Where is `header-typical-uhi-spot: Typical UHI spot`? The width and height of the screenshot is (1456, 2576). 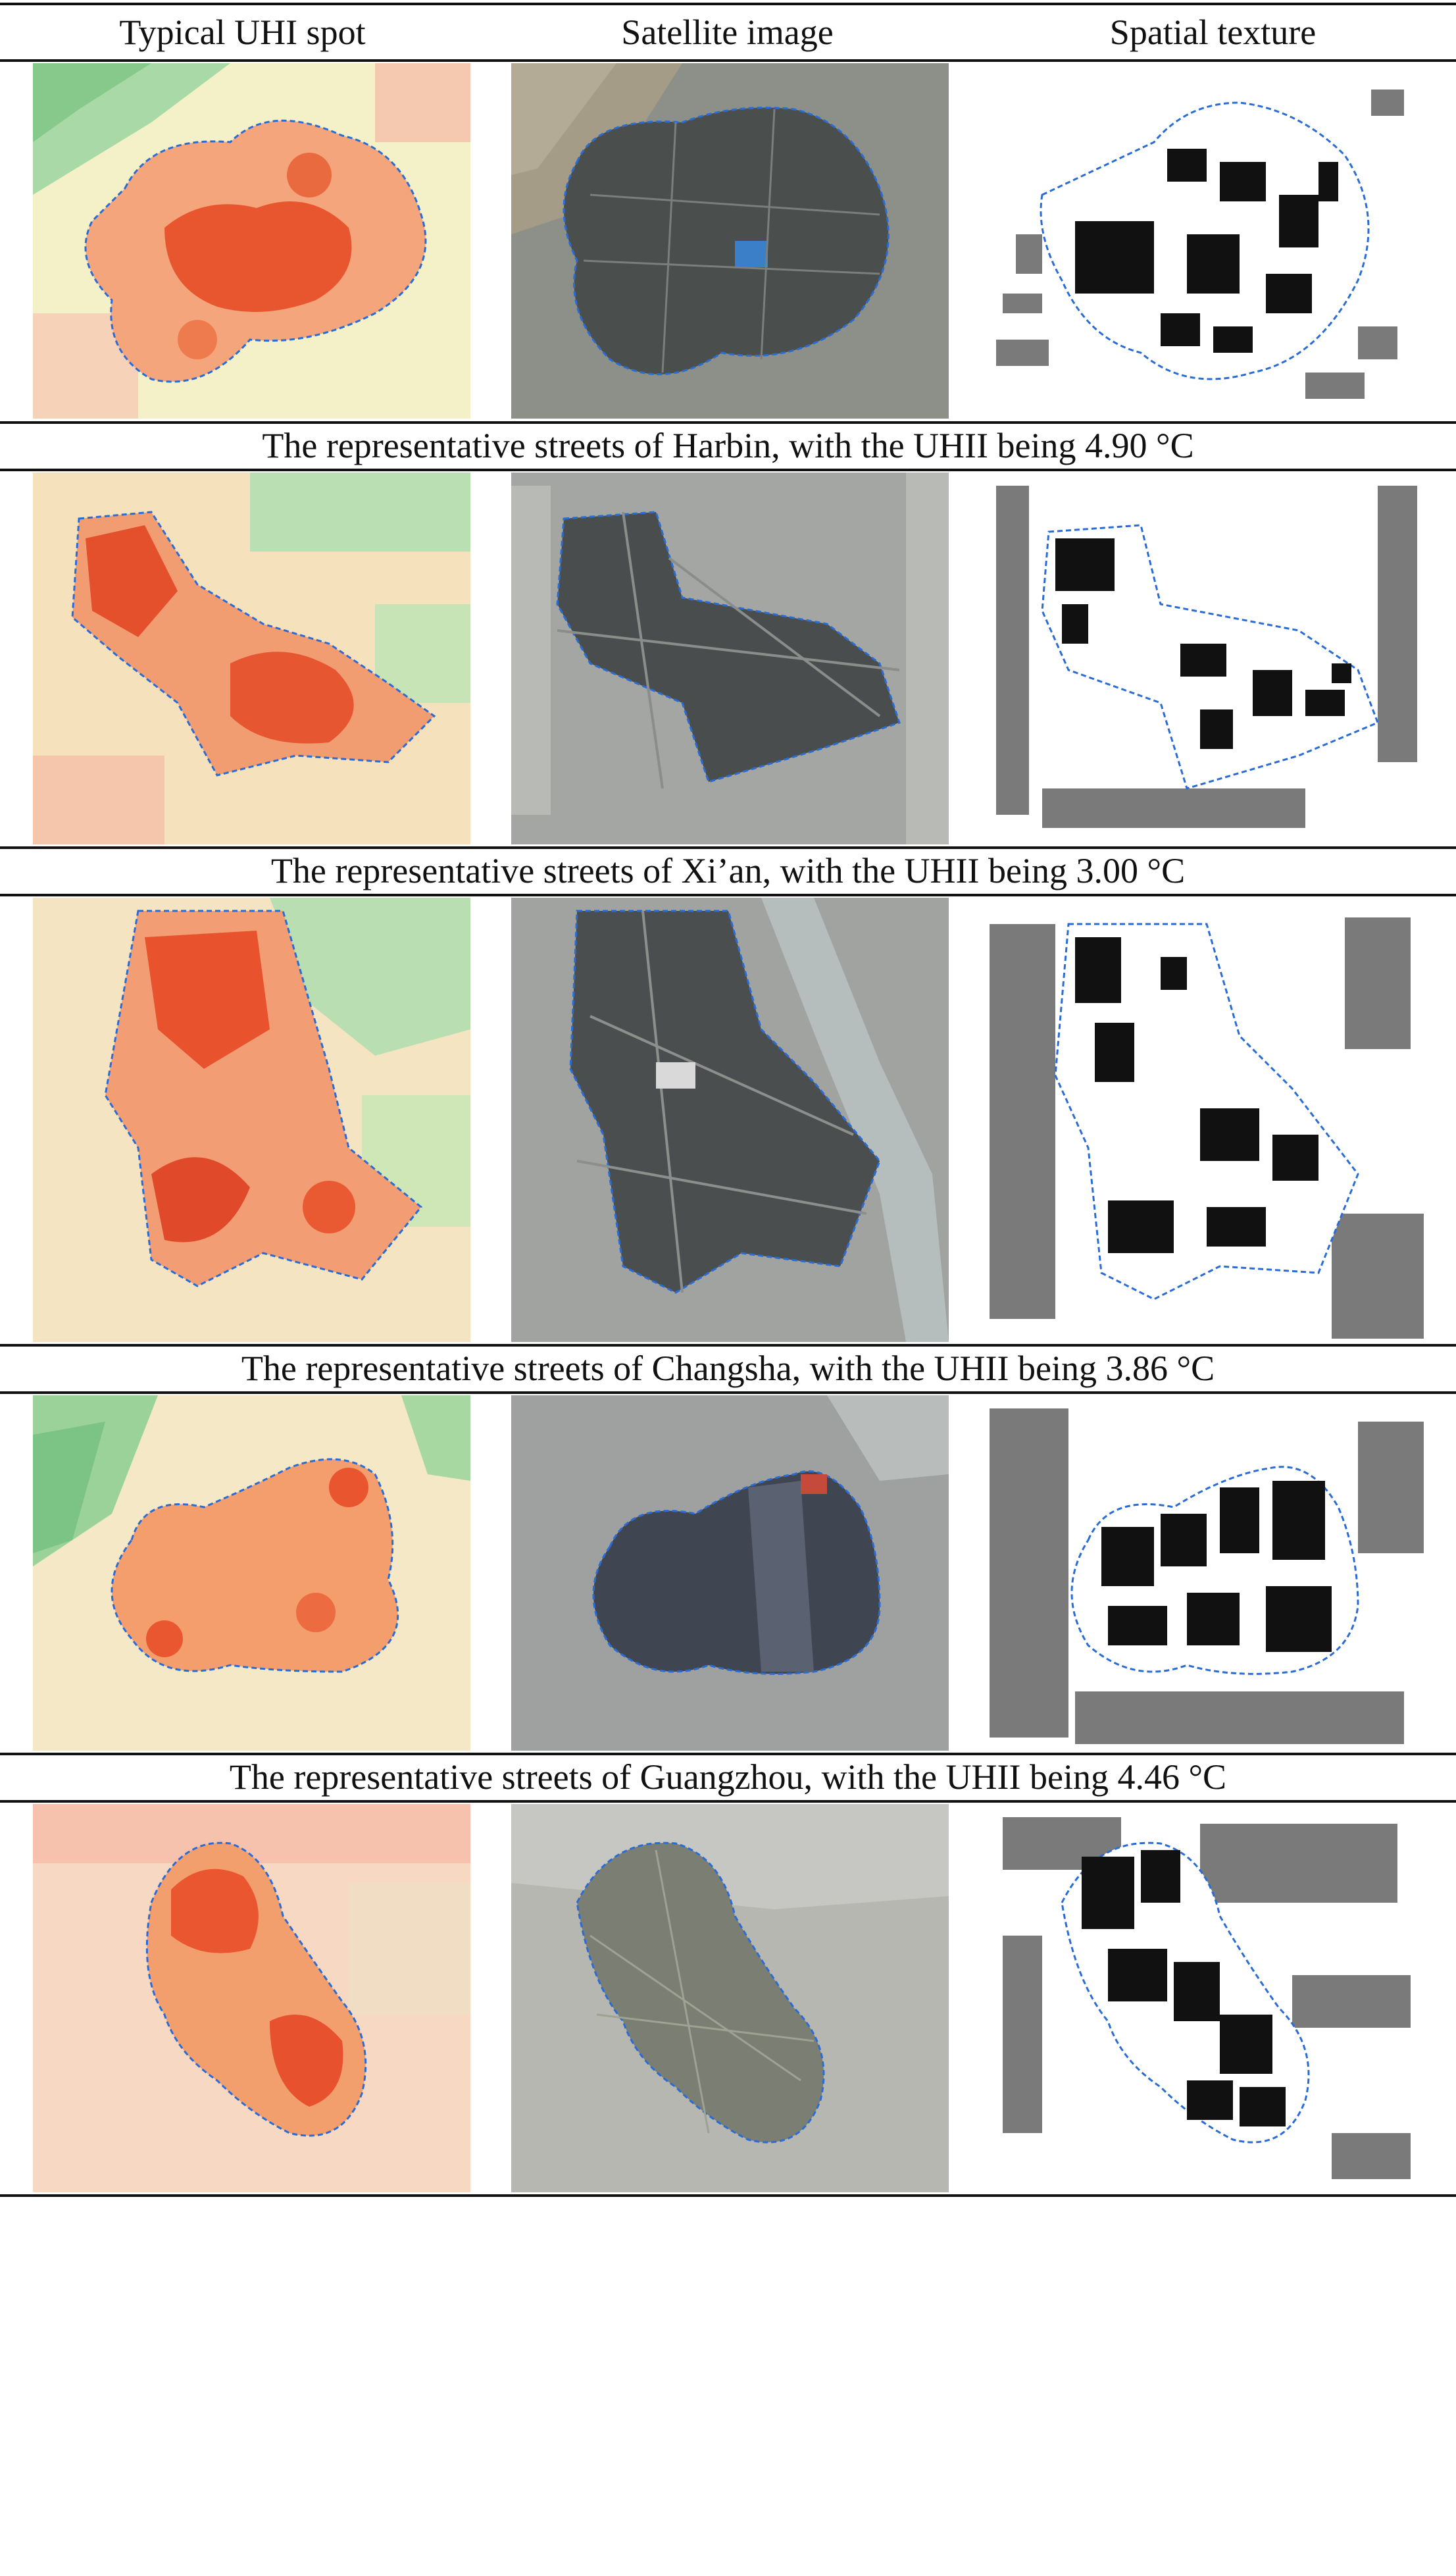 header-typical-uhi-spot: Typical UHI spot is located at coordinates (242, 32).